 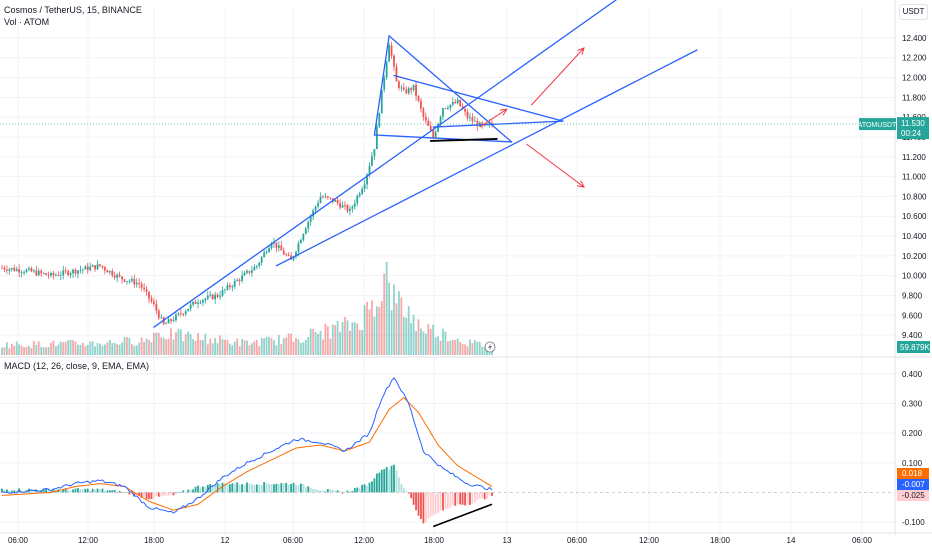 What do you see at coordinates (791, 540) in the screenshot?
I see `time-axis-tick-label: 14` at bounding box center [791, 540].